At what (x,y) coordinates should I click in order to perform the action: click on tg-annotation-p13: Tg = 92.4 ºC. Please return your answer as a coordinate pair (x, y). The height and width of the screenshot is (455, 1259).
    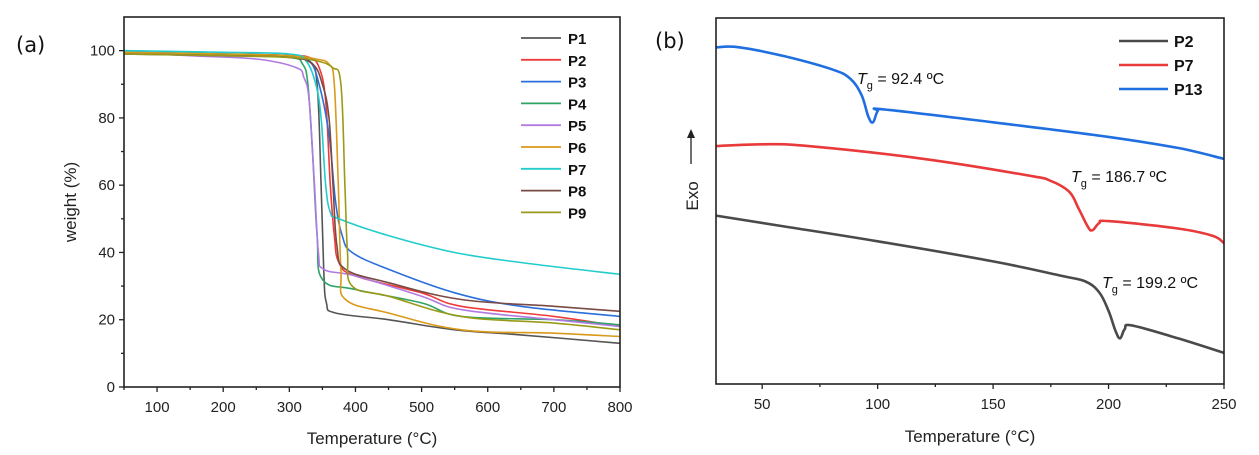
    Looking at the image, I should click on (900, 81).